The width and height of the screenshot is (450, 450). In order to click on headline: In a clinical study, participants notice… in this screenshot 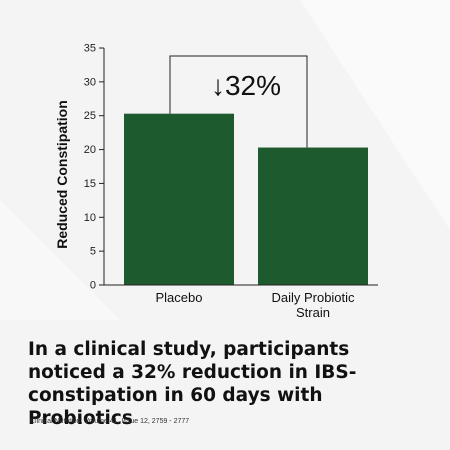, I will do `click(192, 384)`.